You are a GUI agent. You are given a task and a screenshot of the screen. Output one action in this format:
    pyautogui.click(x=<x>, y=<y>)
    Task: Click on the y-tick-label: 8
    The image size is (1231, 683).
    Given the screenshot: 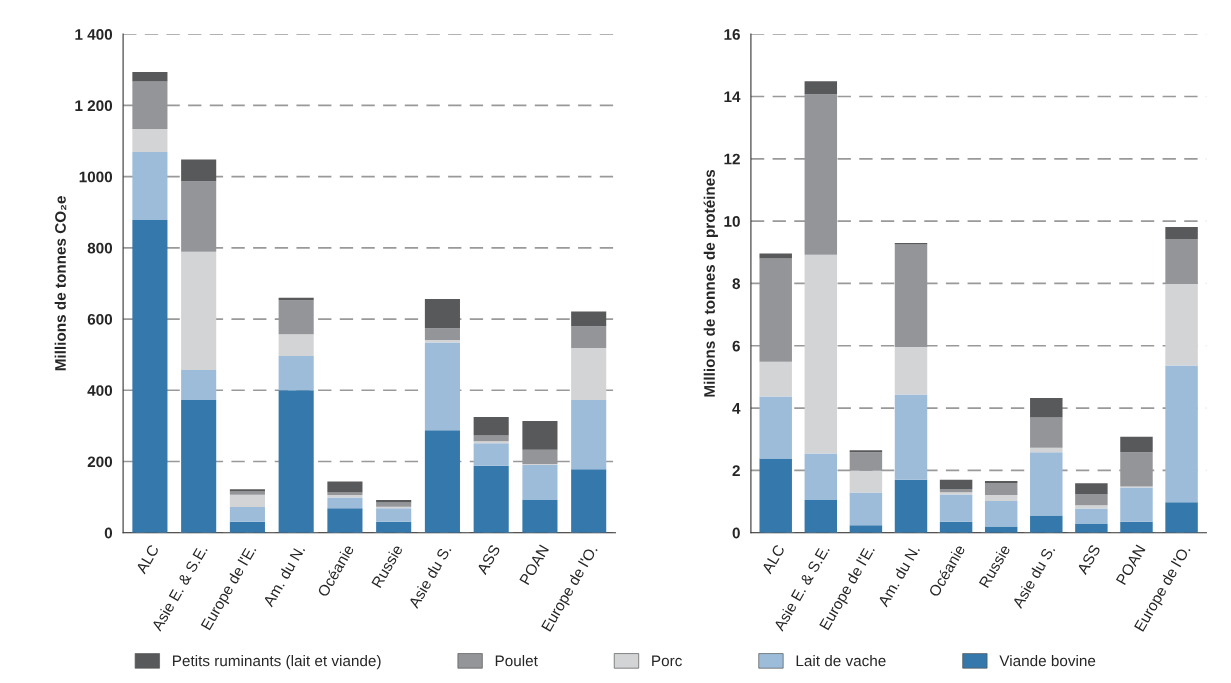 What is the action you would take?
    pyautogui.click(x=736, y=284)
    